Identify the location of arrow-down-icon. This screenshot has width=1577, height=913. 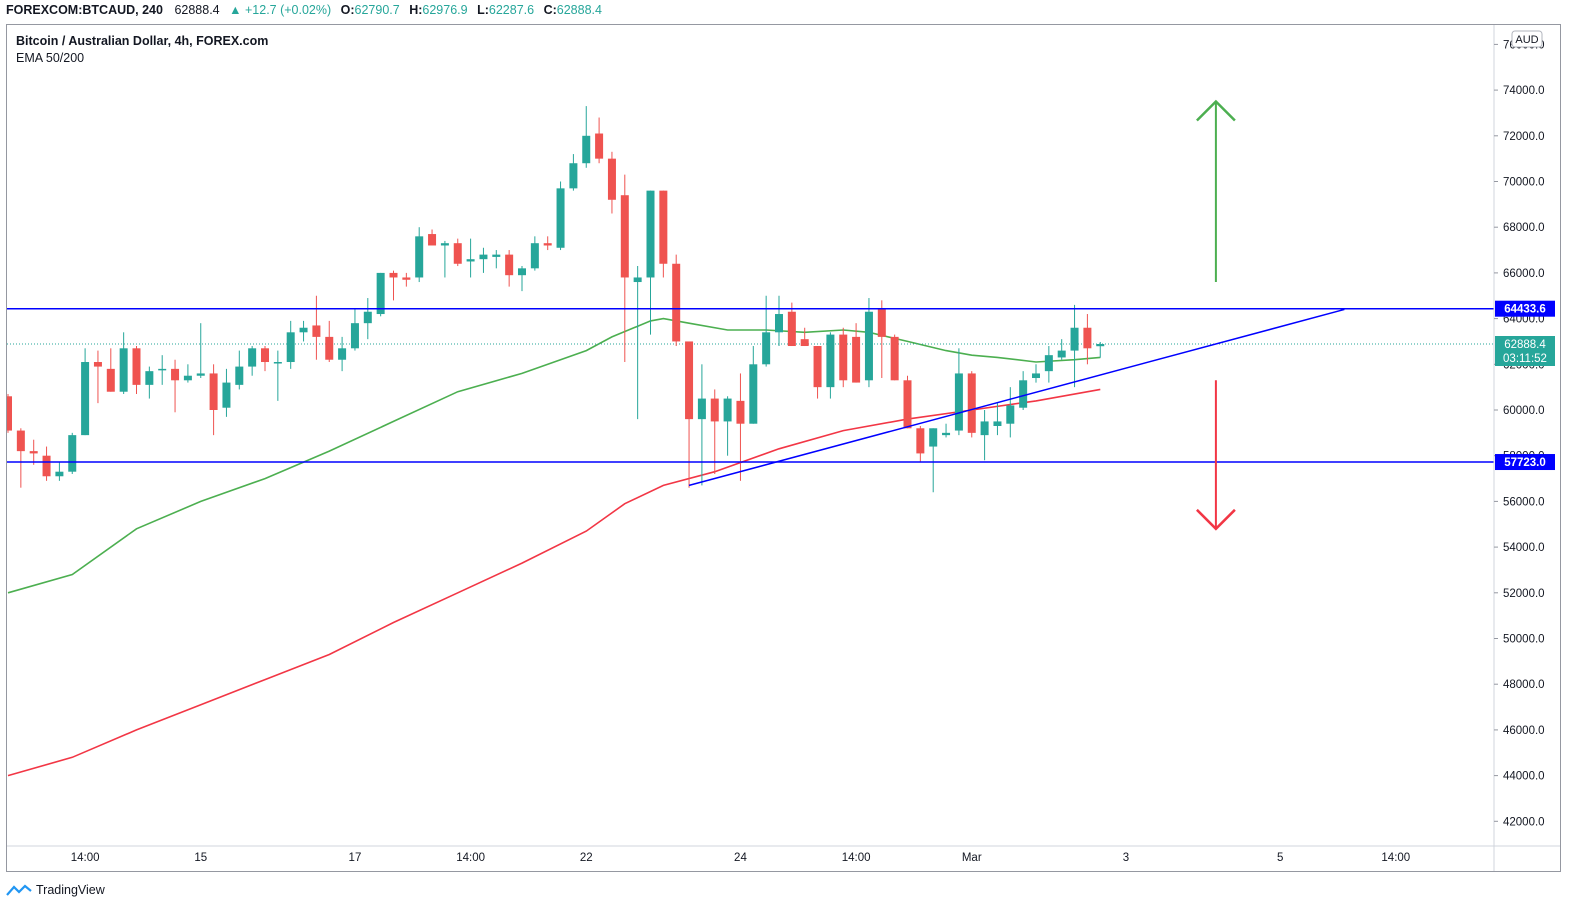
(1216, 455).